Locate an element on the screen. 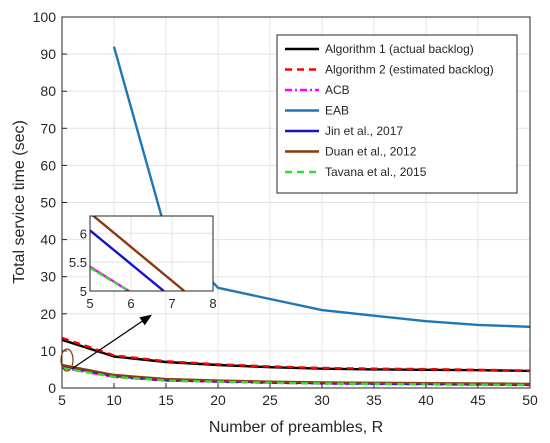 Image resolution: width=550 pixels, height=443 pixels. inset-x-tick-label: 7 is located at coordinates (171, 303).